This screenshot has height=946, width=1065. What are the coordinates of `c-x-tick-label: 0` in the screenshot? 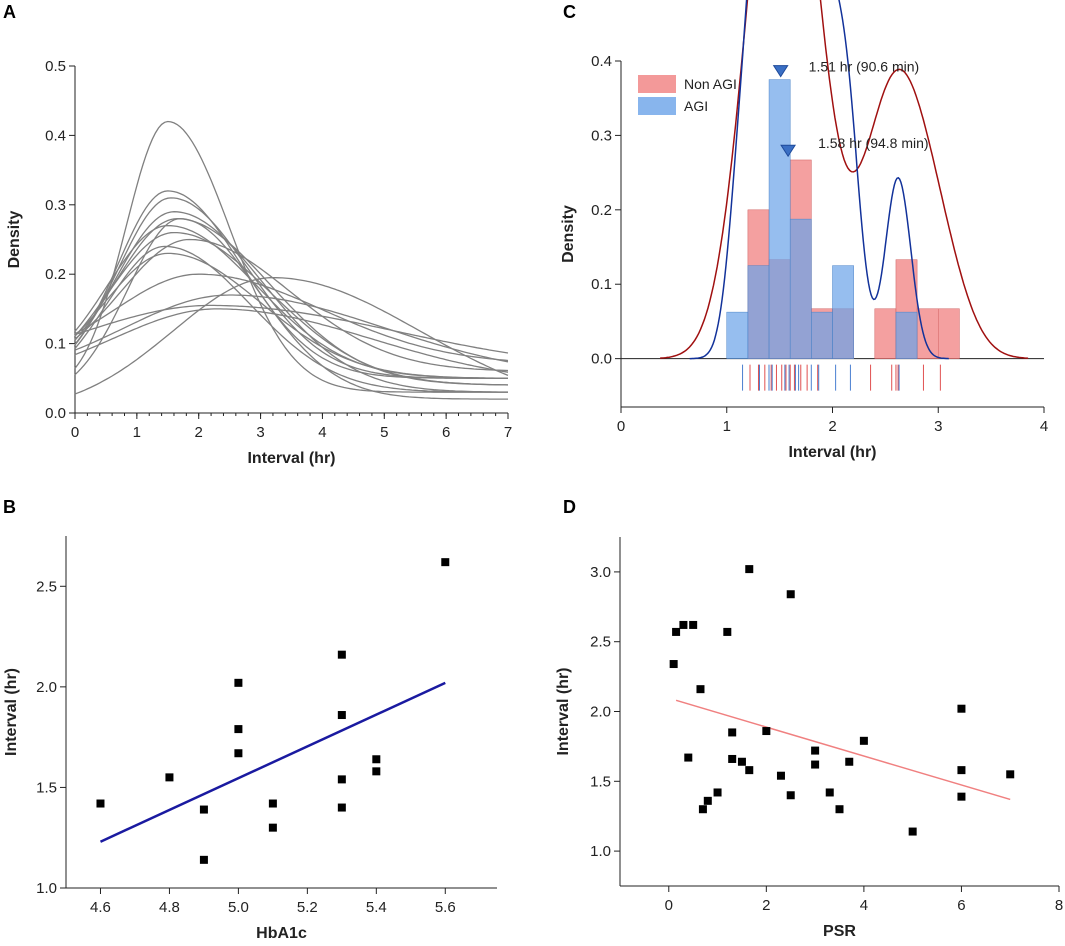 It's located at (621, 426).